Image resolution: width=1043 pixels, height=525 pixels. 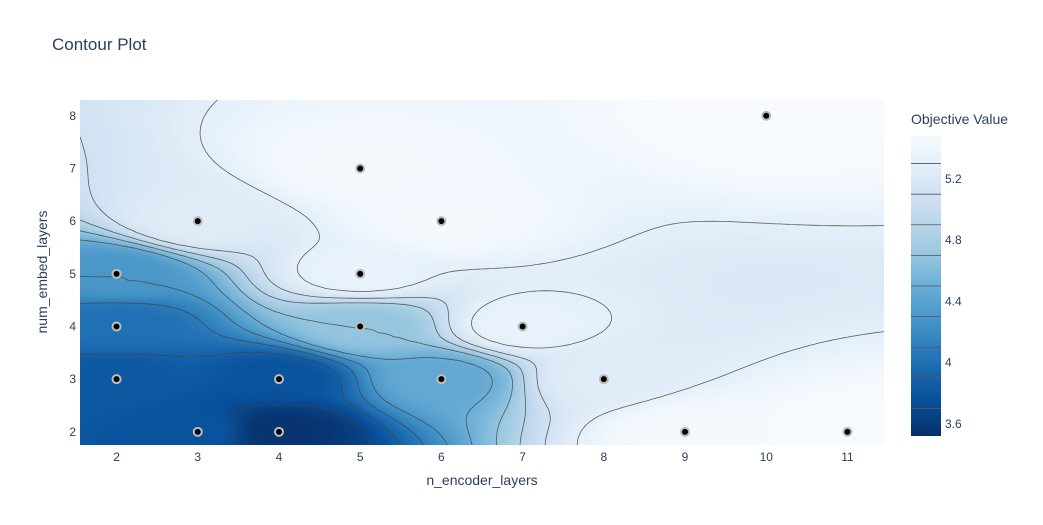 I want to click on x-tick-label: 7, so click(x=522, y=457).